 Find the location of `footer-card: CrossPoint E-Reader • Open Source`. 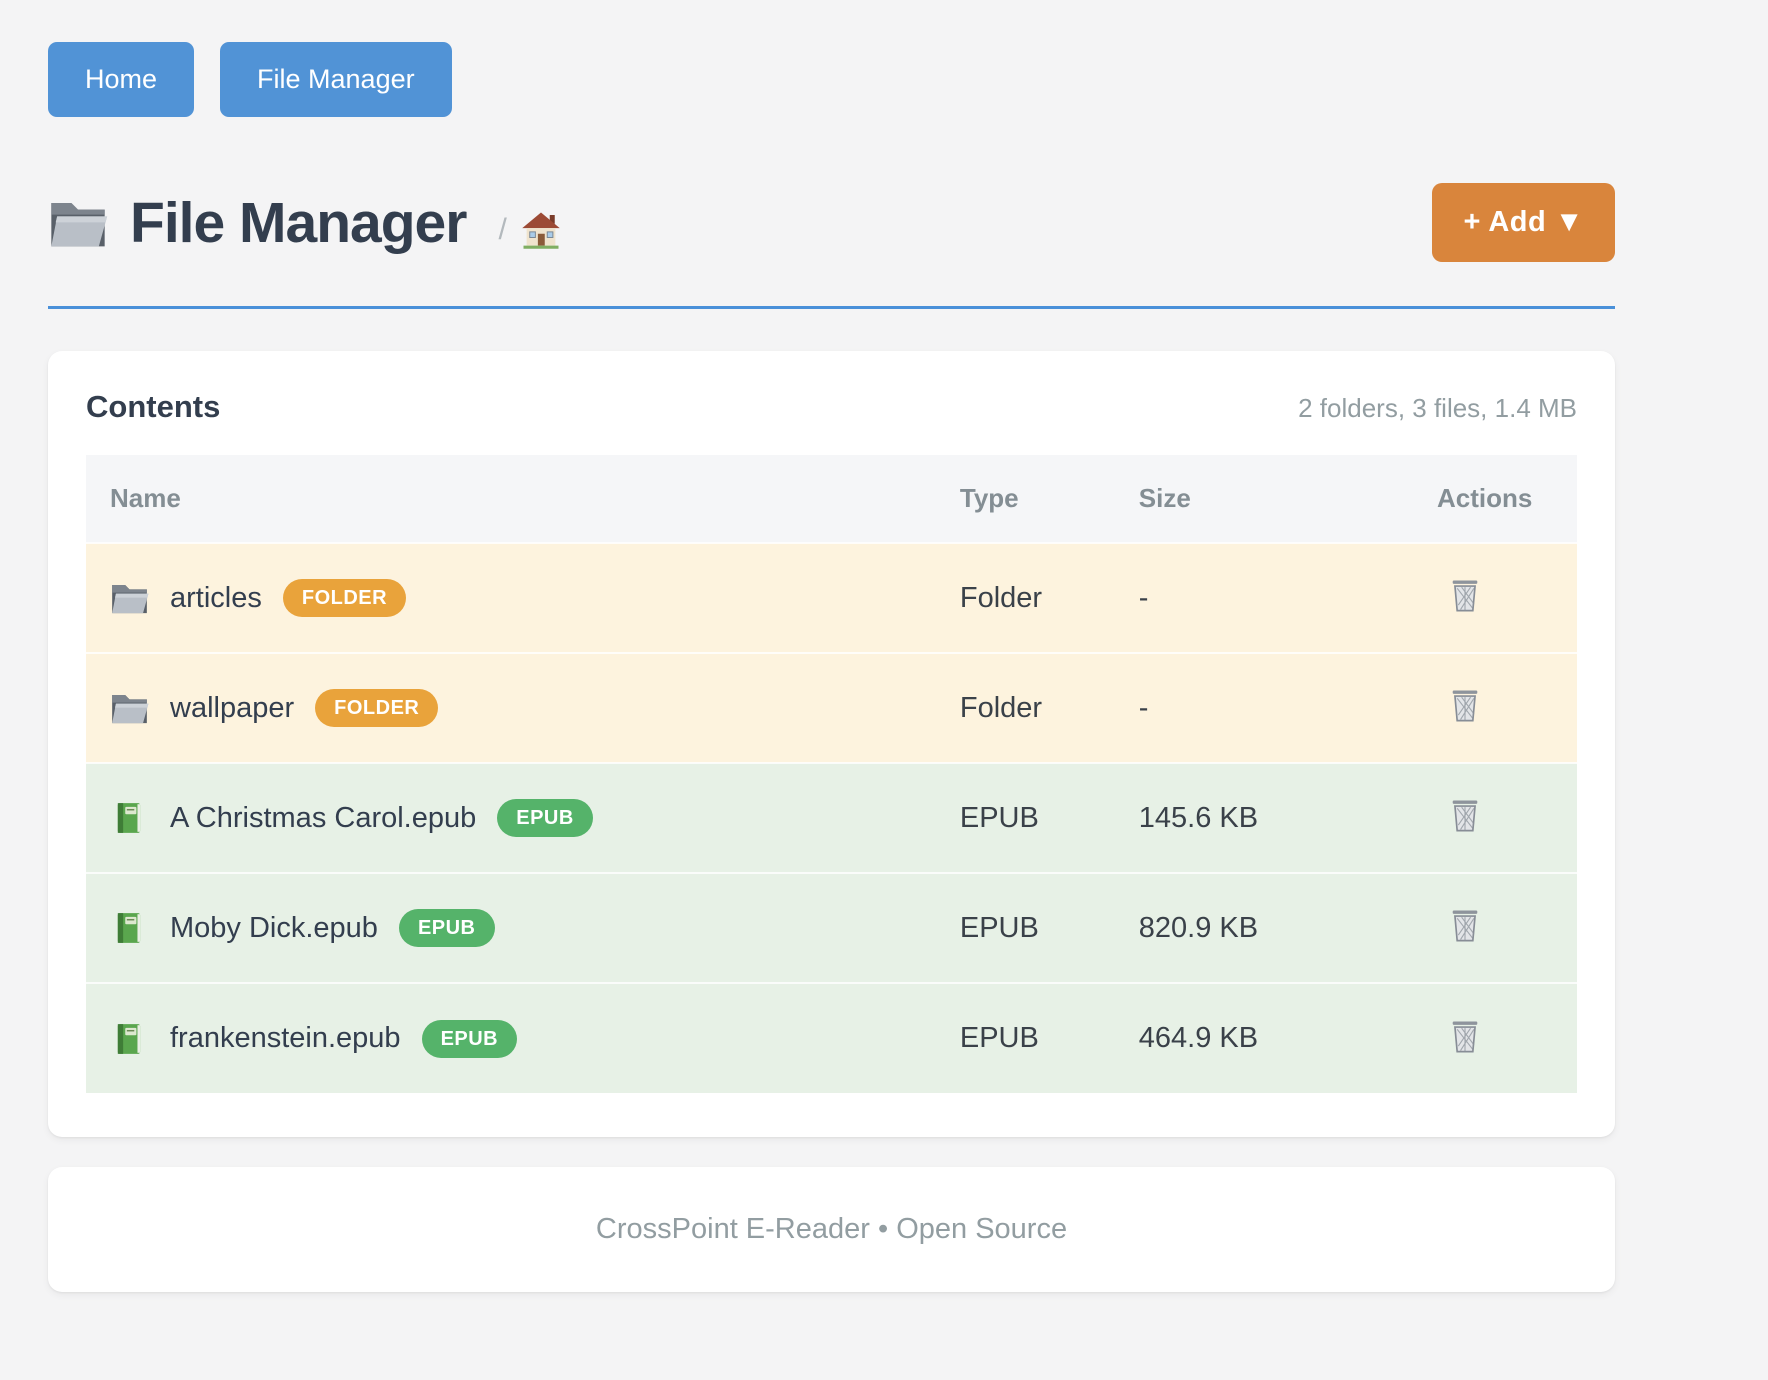

footer-card: CrossPoint E-Reader • Open Source is located at coordinates (831, 1229).